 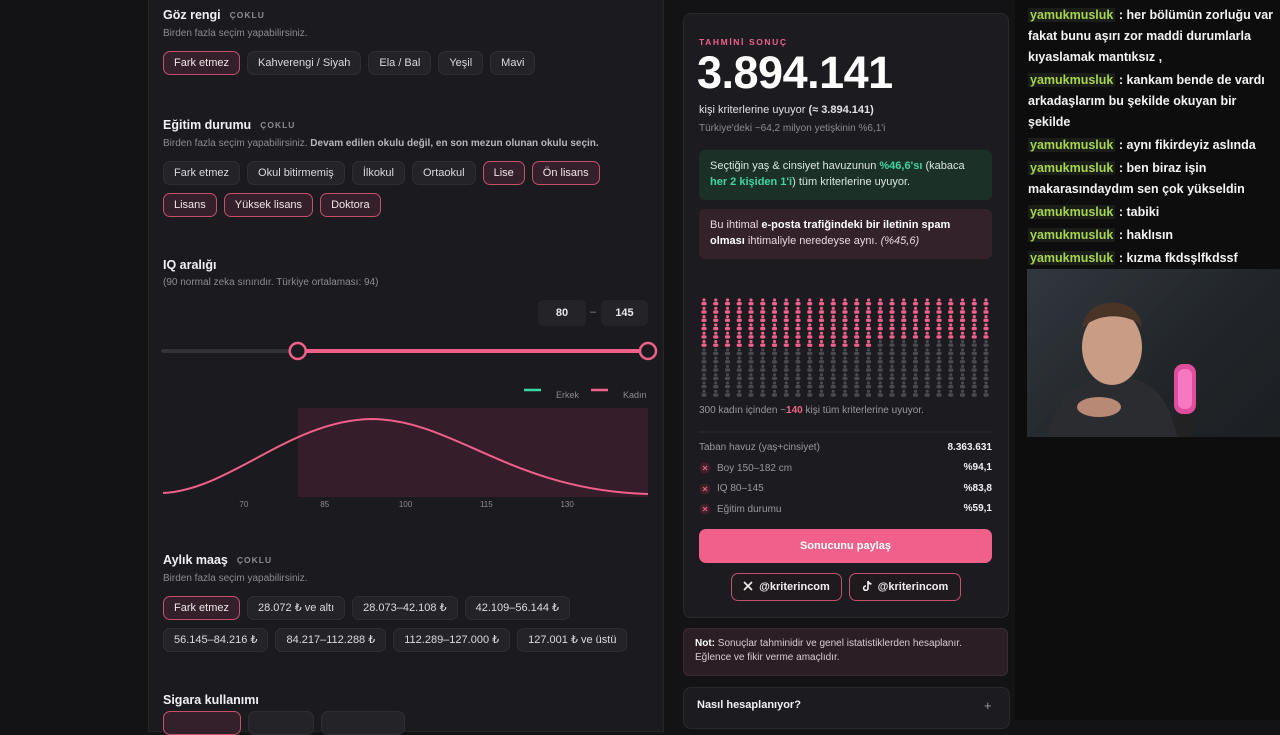 I want to click on chip: Lisans, so click(x=190, y=205).